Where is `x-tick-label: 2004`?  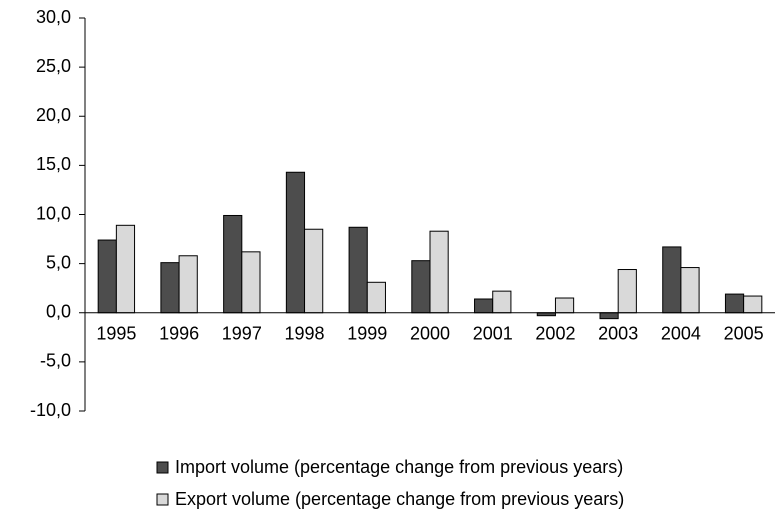
x-tick-label: 2004 is located at coordinates (681, 334).